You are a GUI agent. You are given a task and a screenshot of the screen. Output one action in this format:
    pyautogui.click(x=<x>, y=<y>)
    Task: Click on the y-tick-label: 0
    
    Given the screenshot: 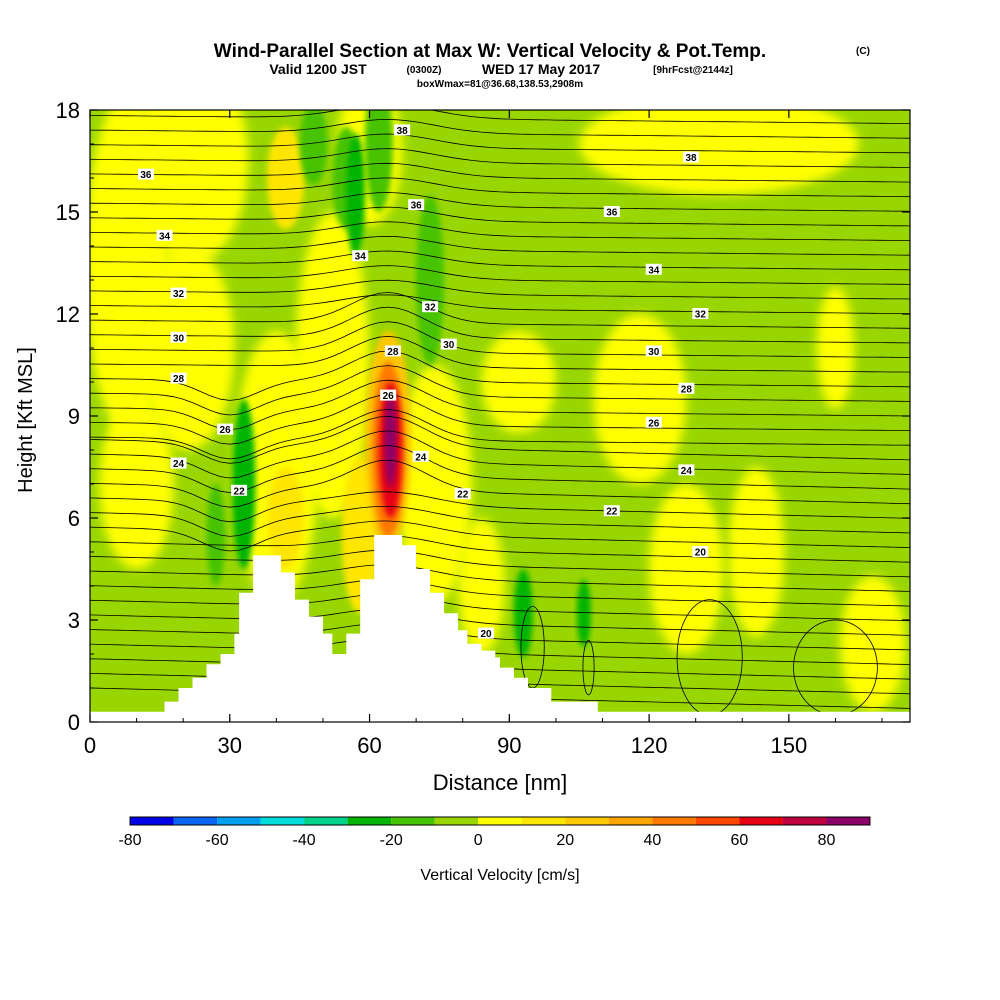 What is the action you would take?
    pyautogui.click(x=74, y=722)
    